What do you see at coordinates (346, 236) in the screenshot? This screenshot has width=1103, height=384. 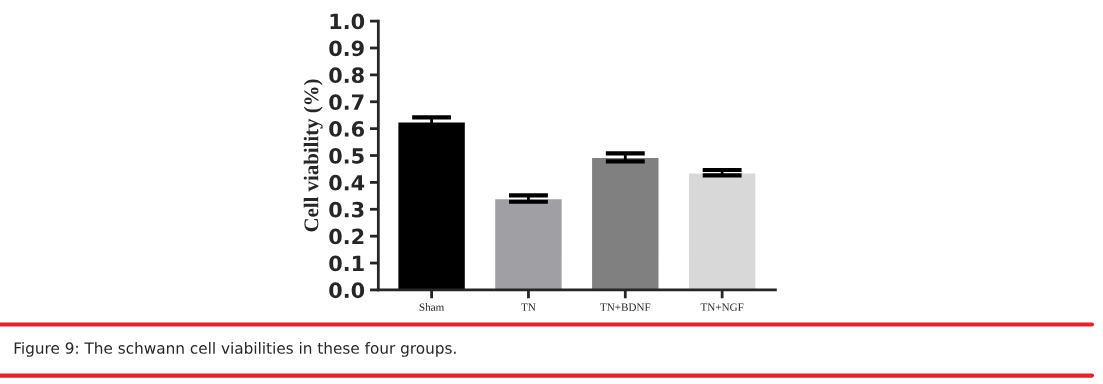 I see `y-tick-label: 0.2` at bounding box center [346, 236].